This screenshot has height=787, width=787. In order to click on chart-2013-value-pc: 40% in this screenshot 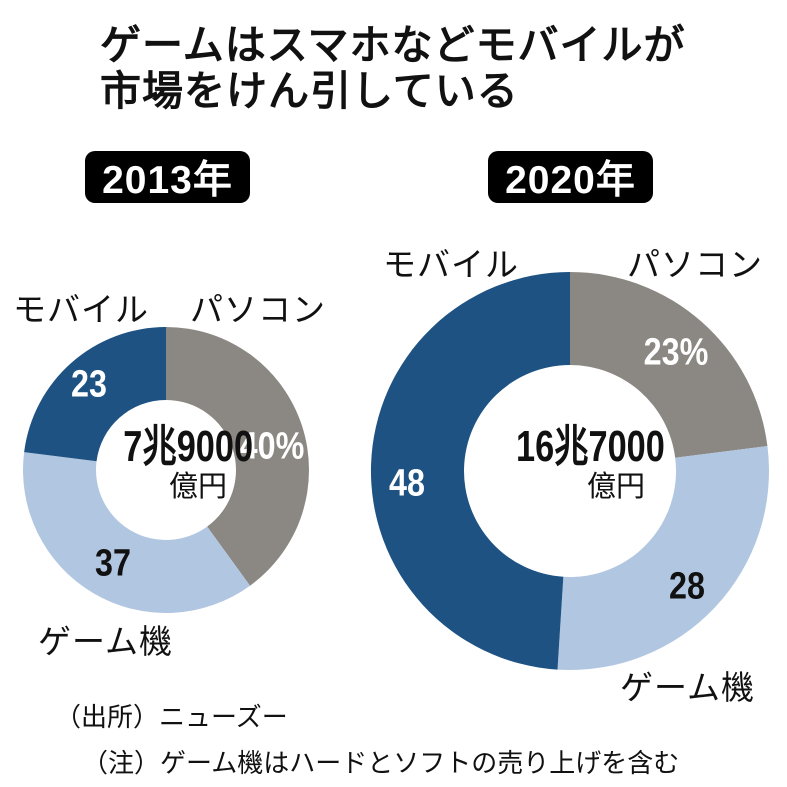, I will do `click(272, 446)`.